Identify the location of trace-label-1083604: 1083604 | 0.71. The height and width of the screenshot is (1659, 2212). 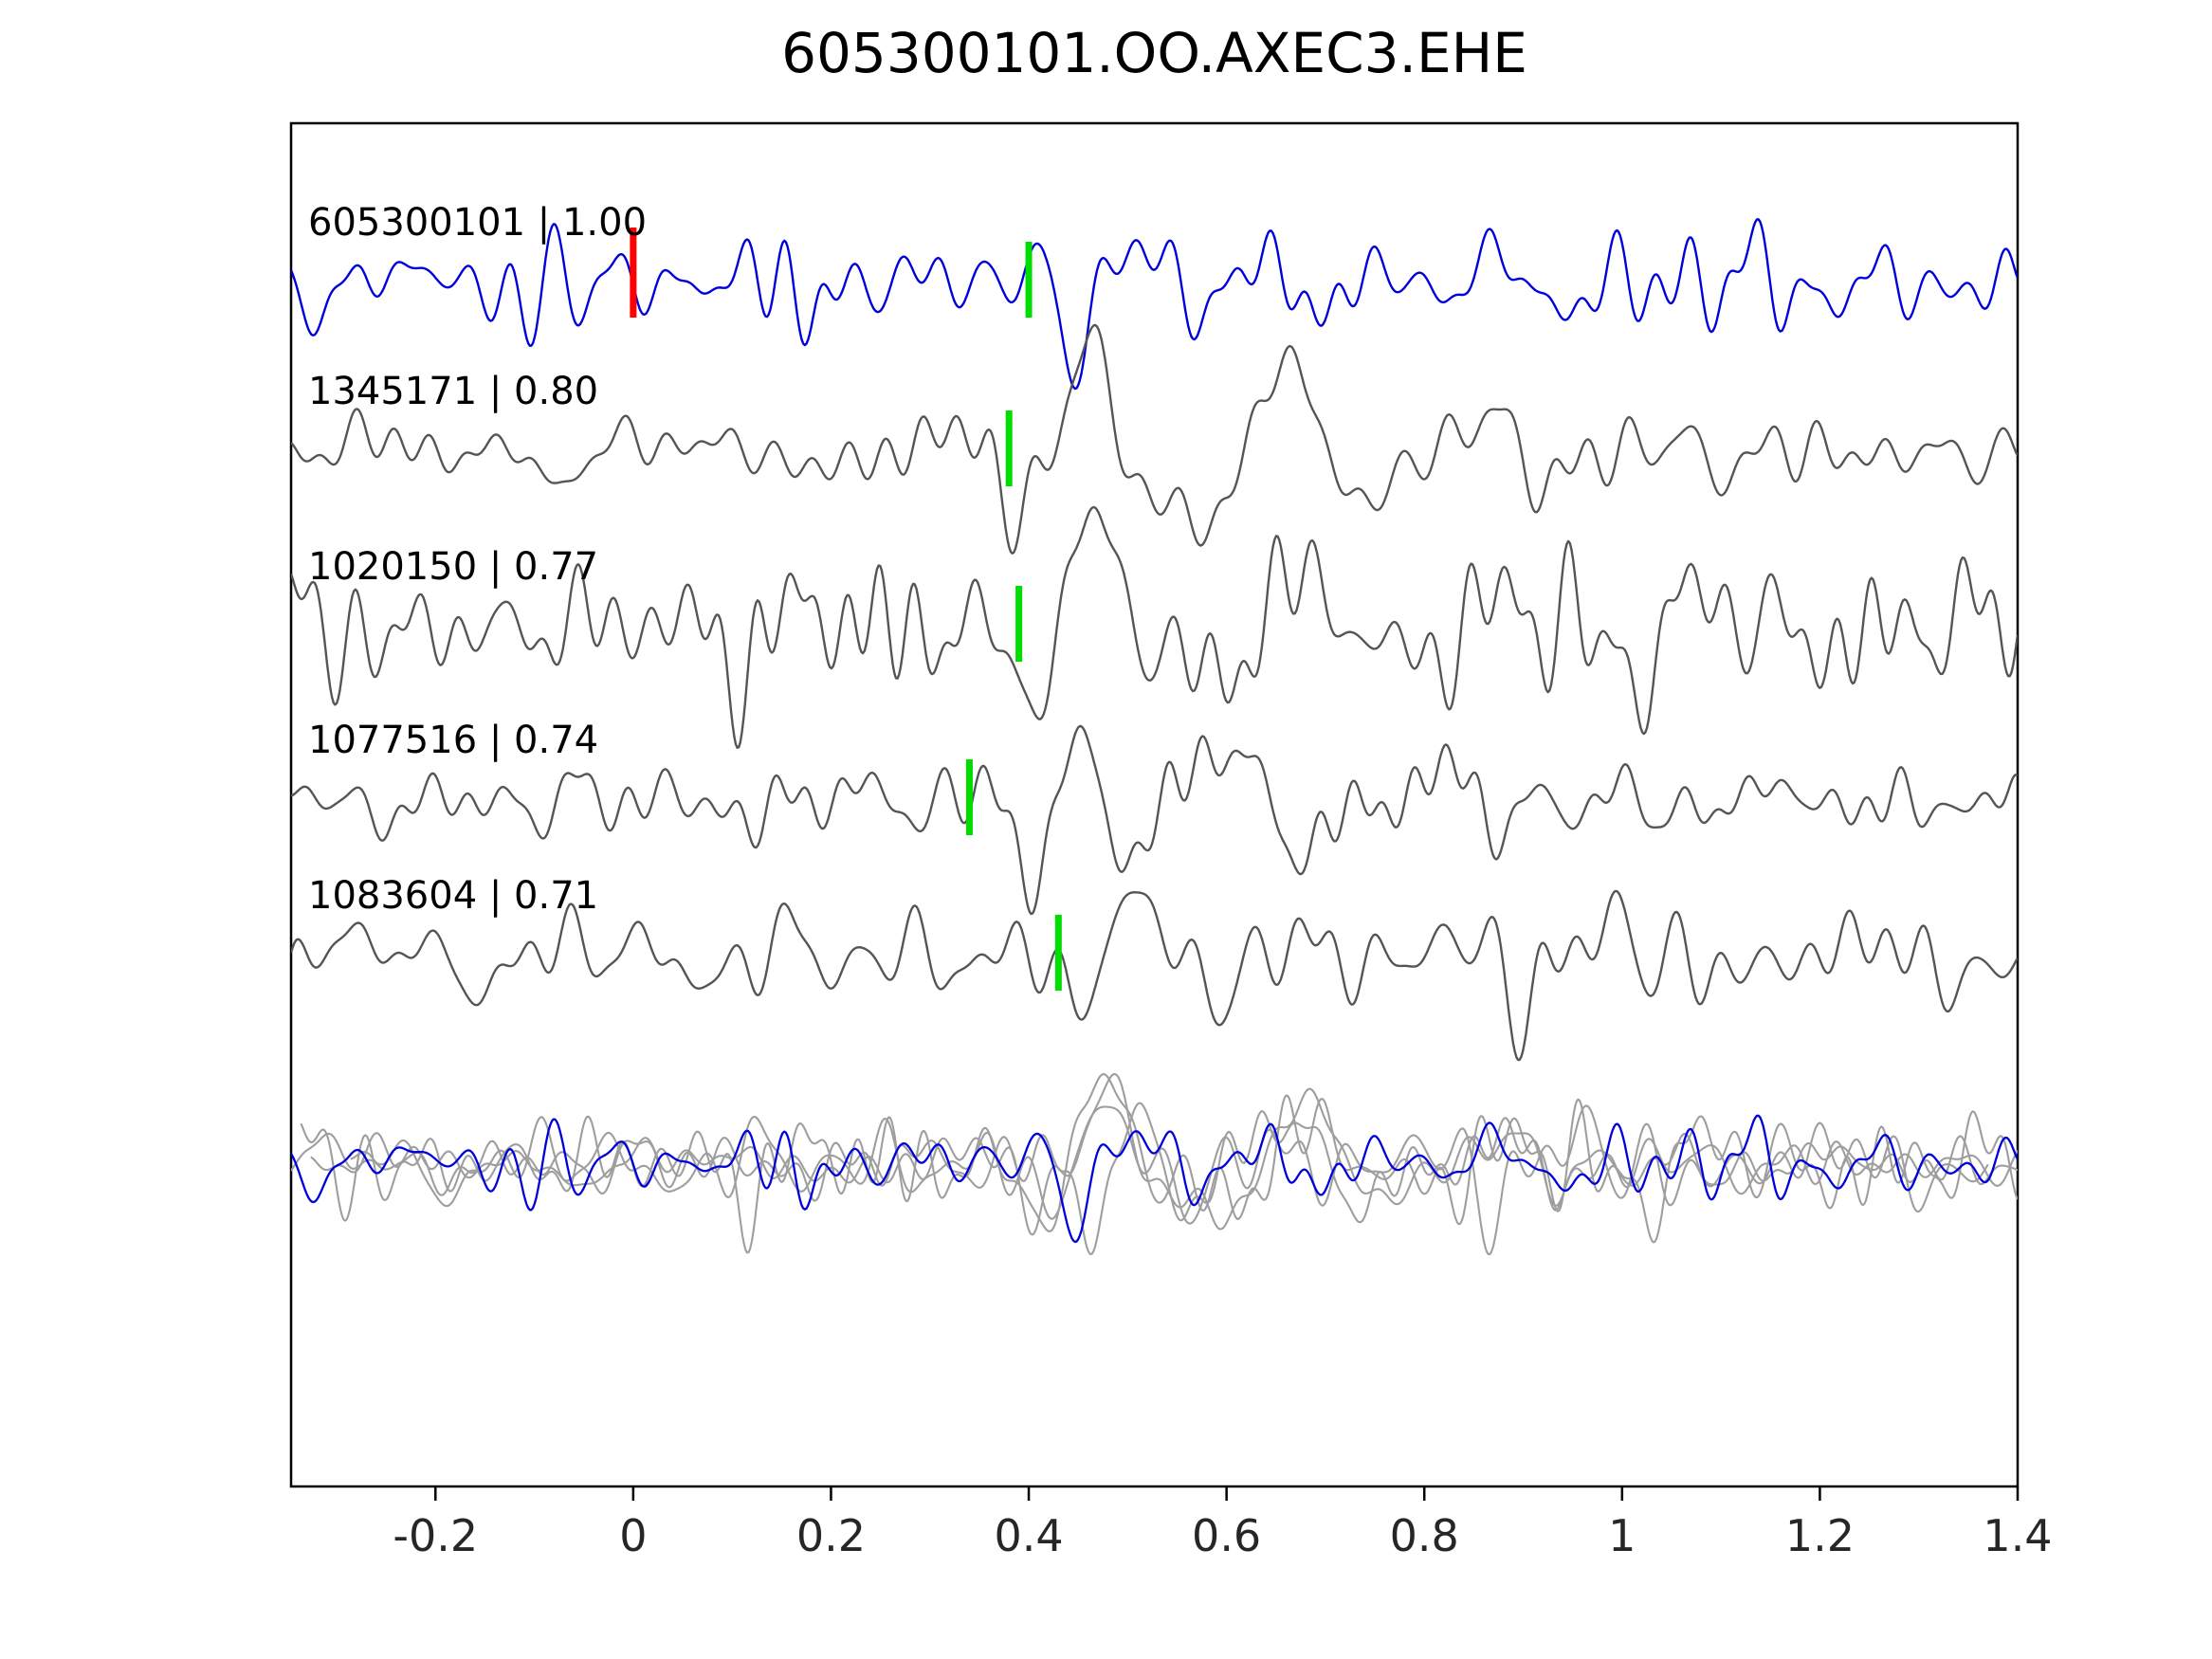
(453, 896).